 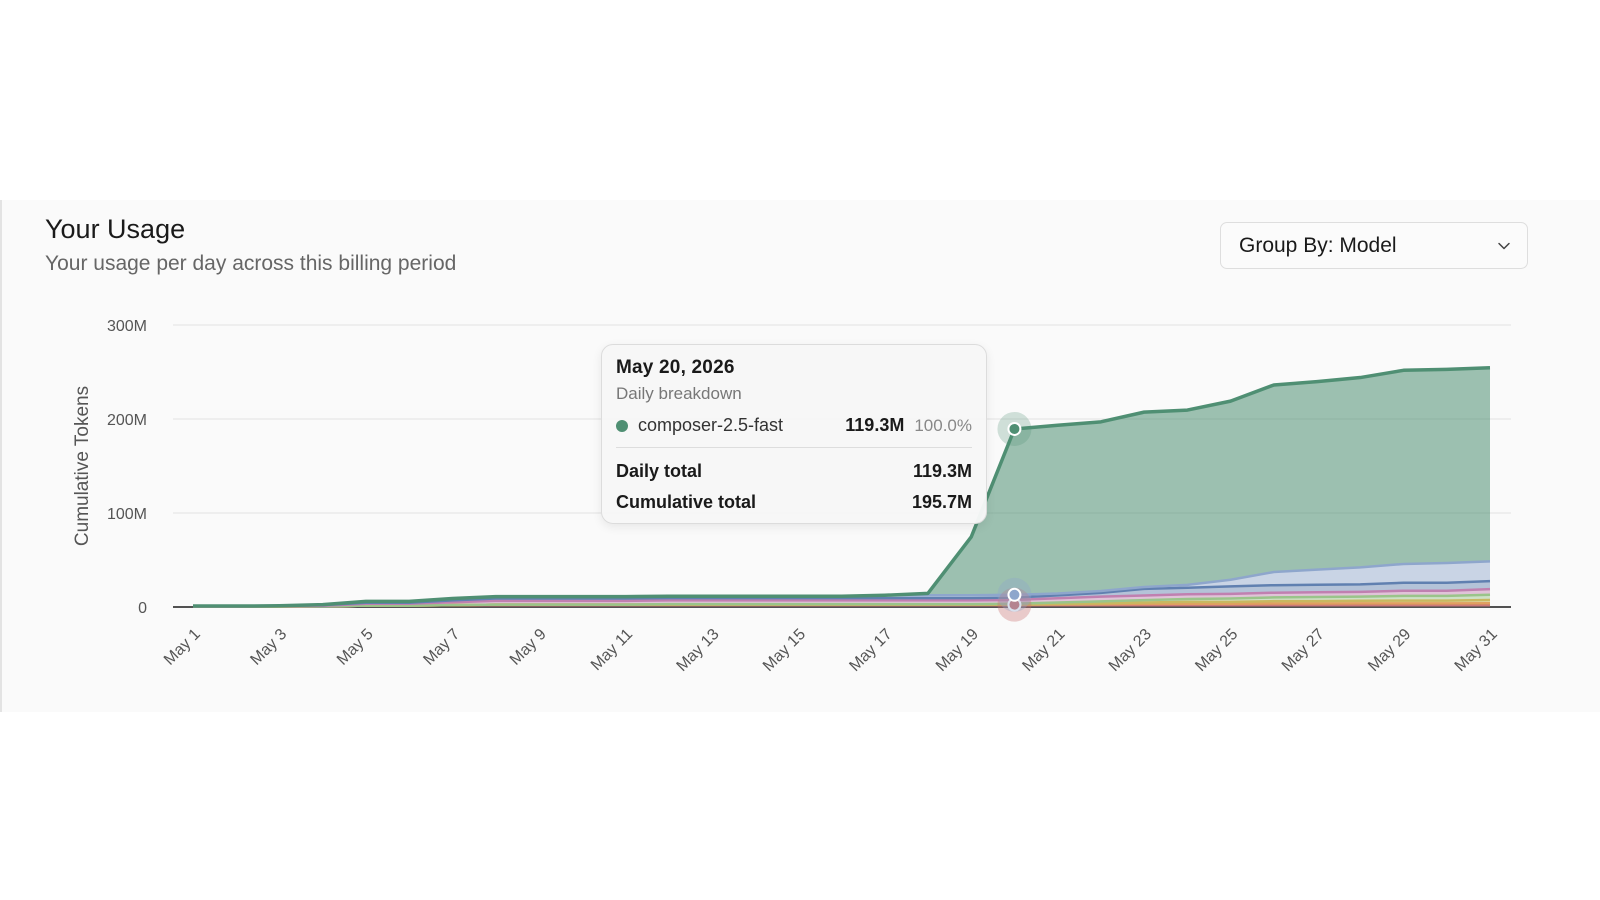 I want to click on x-tick-label: May 13, so click(x=698, y=650).